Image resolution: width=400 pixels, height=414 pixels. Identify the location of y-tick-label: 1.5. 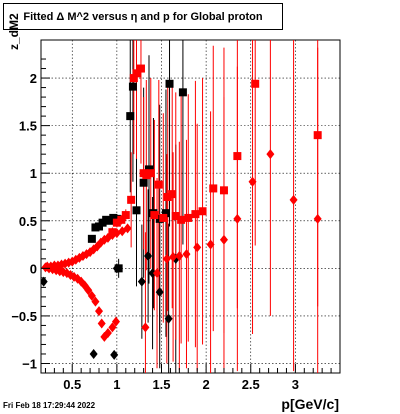
(28, 126).